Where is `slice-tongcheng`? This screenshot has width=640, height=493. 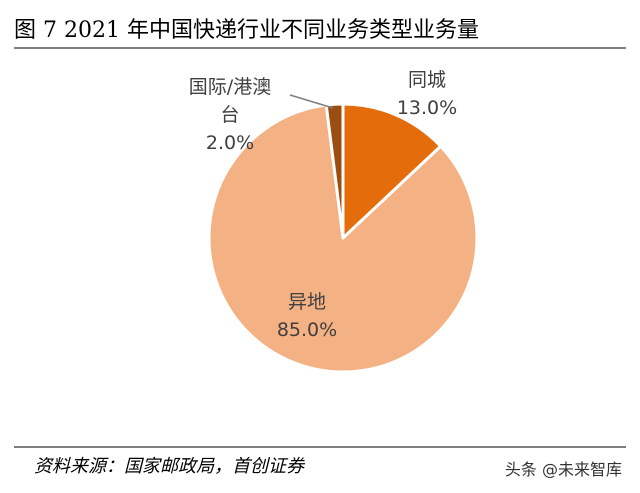
slice-tongcheng is located at coordinates (392, 171).